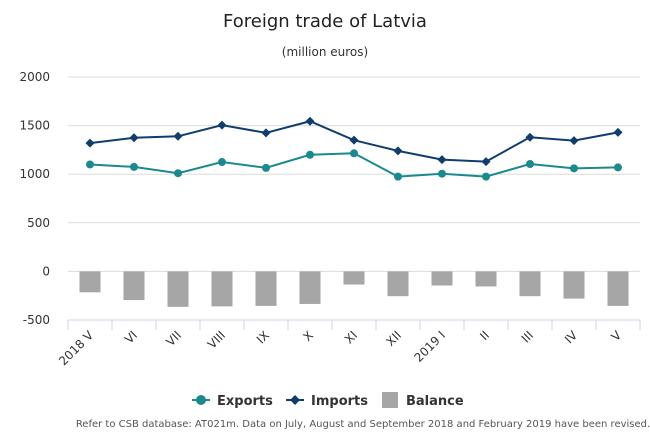 This screenshot has height=433, width=650. I want to click on x-tick-label: 2018 V, so click(76, 348).